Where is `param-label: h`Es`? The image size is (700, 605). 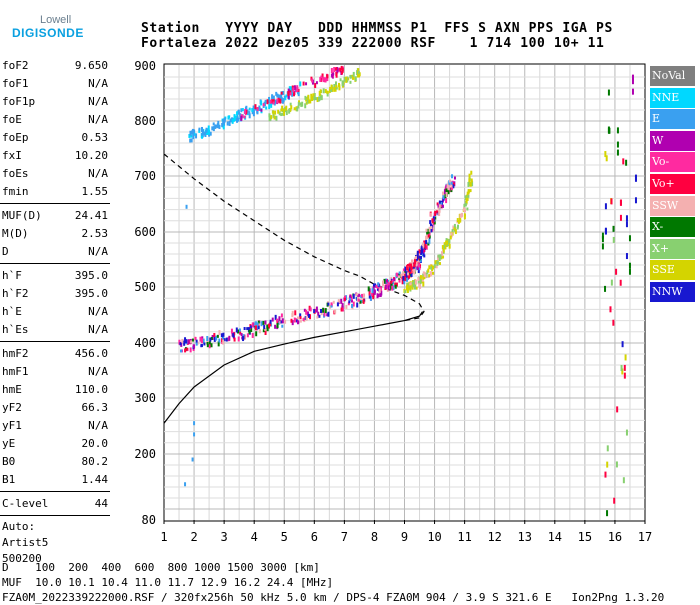 param-label: h`Es is located at coordinates (15, 329).